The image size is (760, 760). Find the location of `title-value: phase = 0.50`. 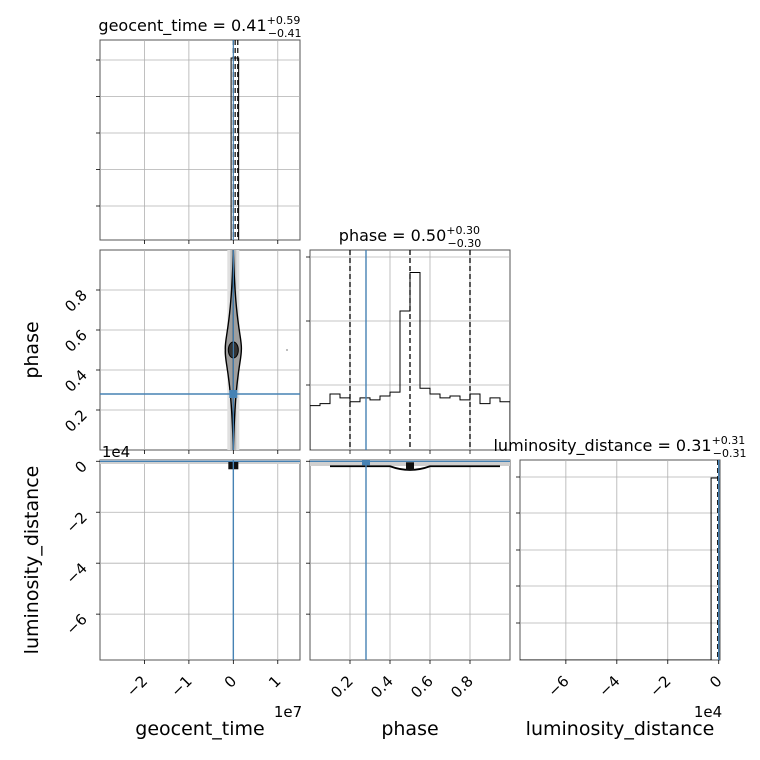

title-value: phase = 0.50 is located at coordinates (392, 235).